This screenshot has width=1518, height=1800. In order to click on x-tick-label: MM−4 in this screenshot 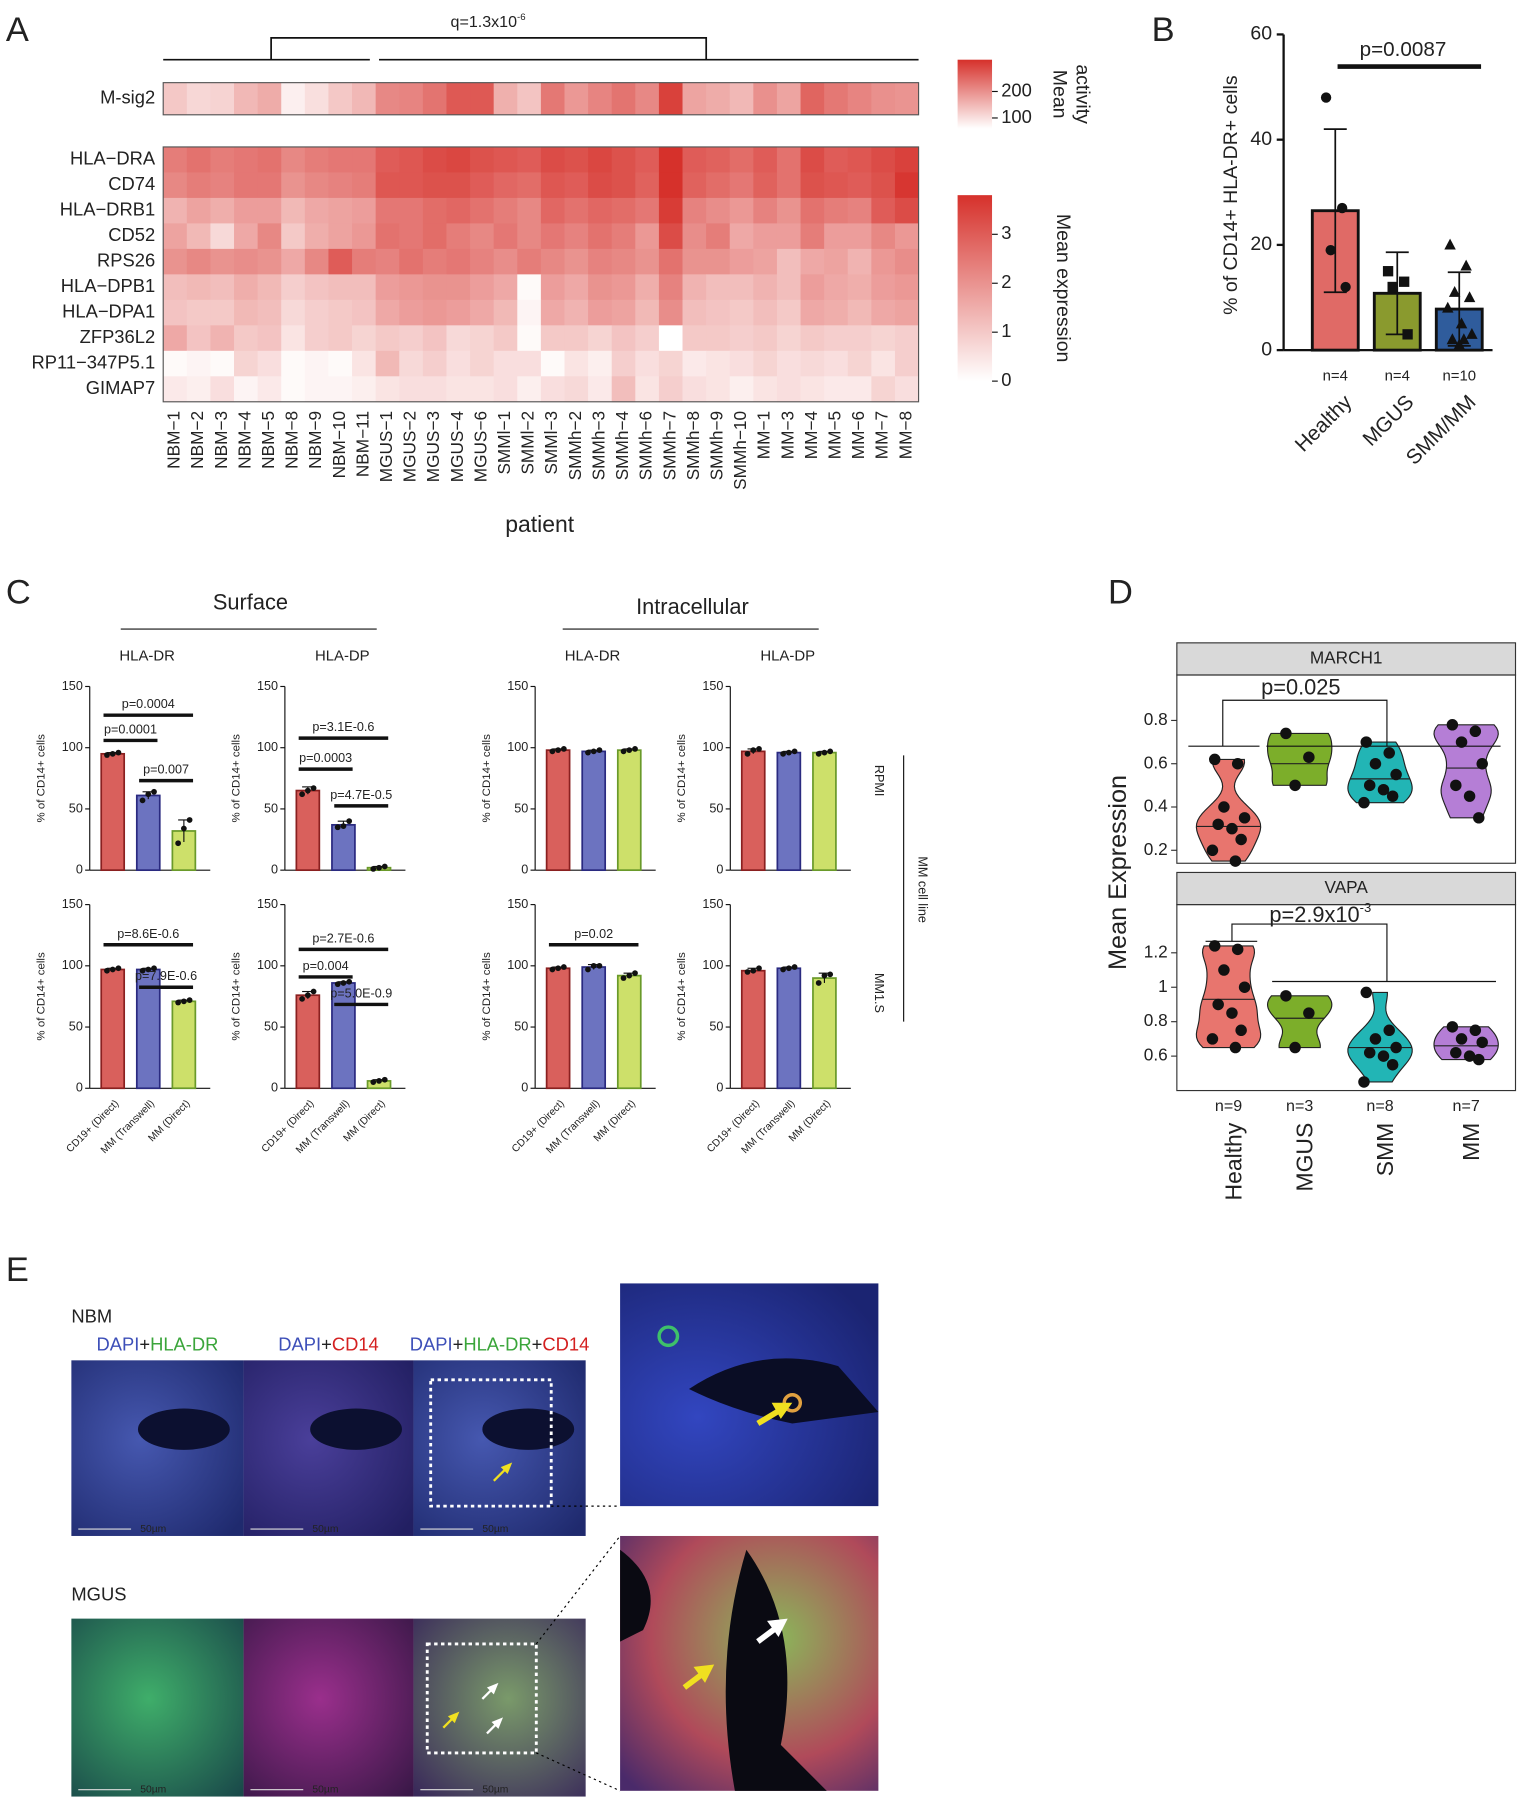, I will do `click(811, 435)`.